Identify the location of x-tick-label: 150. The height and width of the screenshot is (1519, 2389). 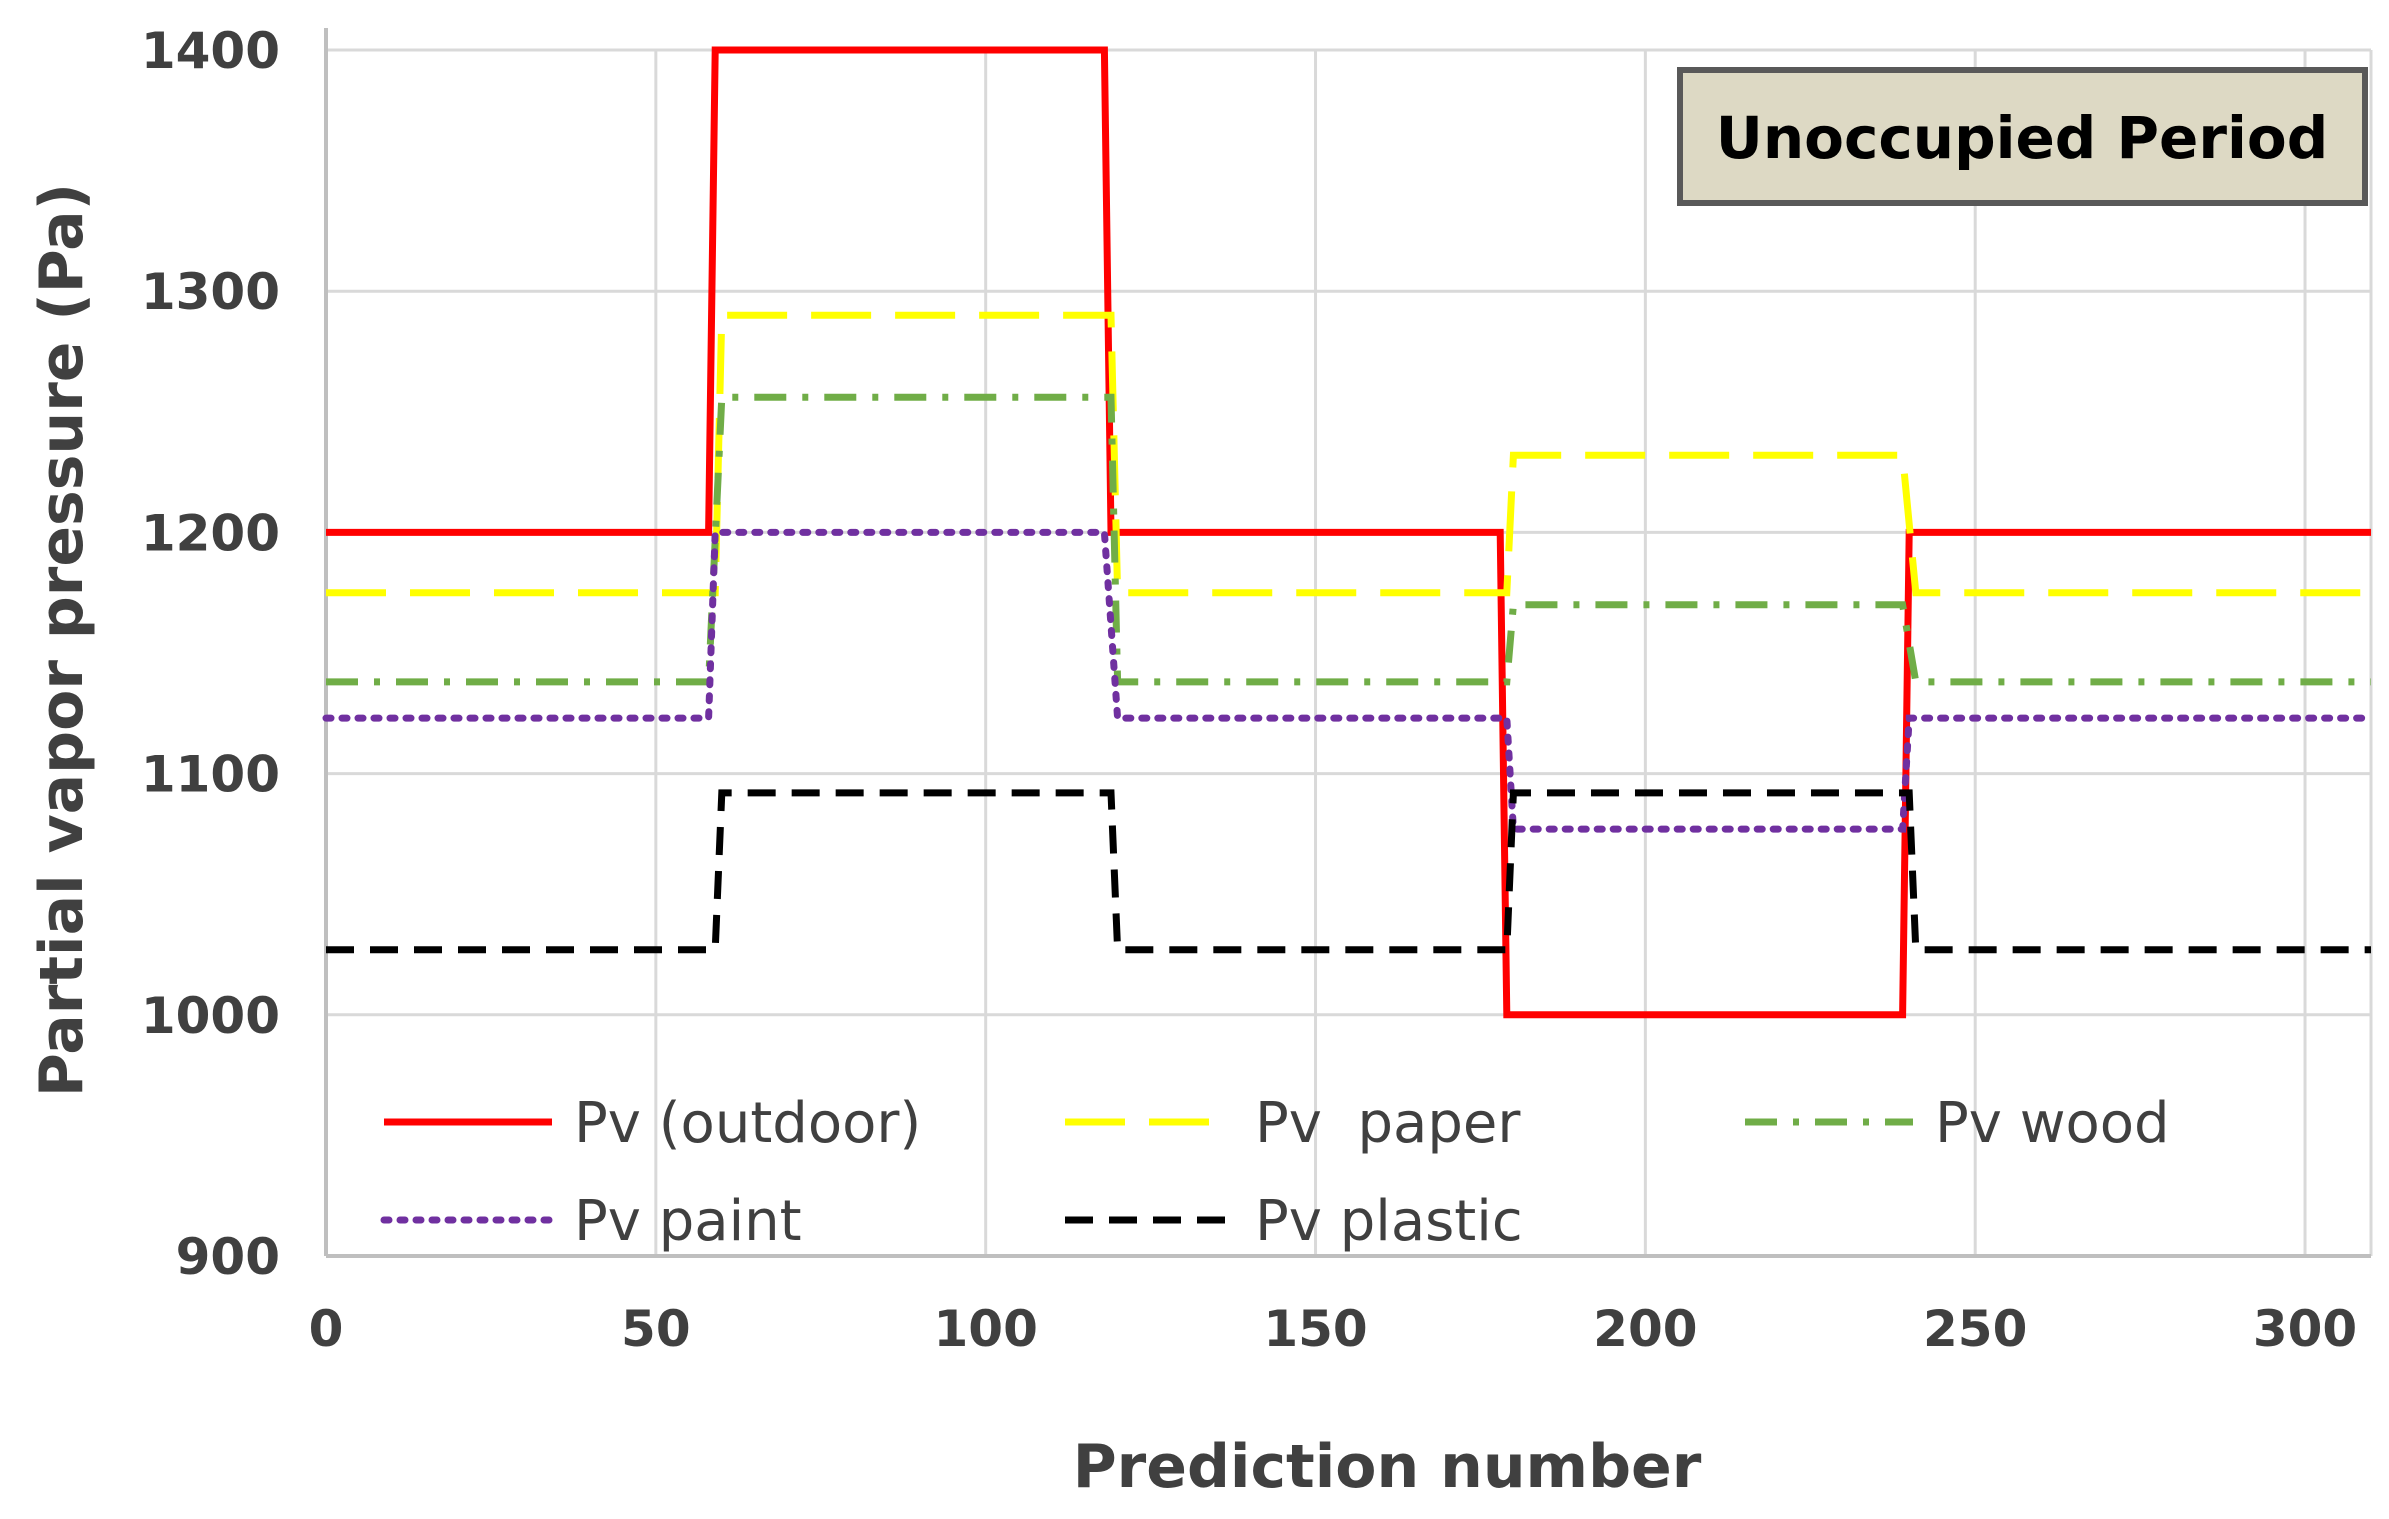
(1315, 1329).